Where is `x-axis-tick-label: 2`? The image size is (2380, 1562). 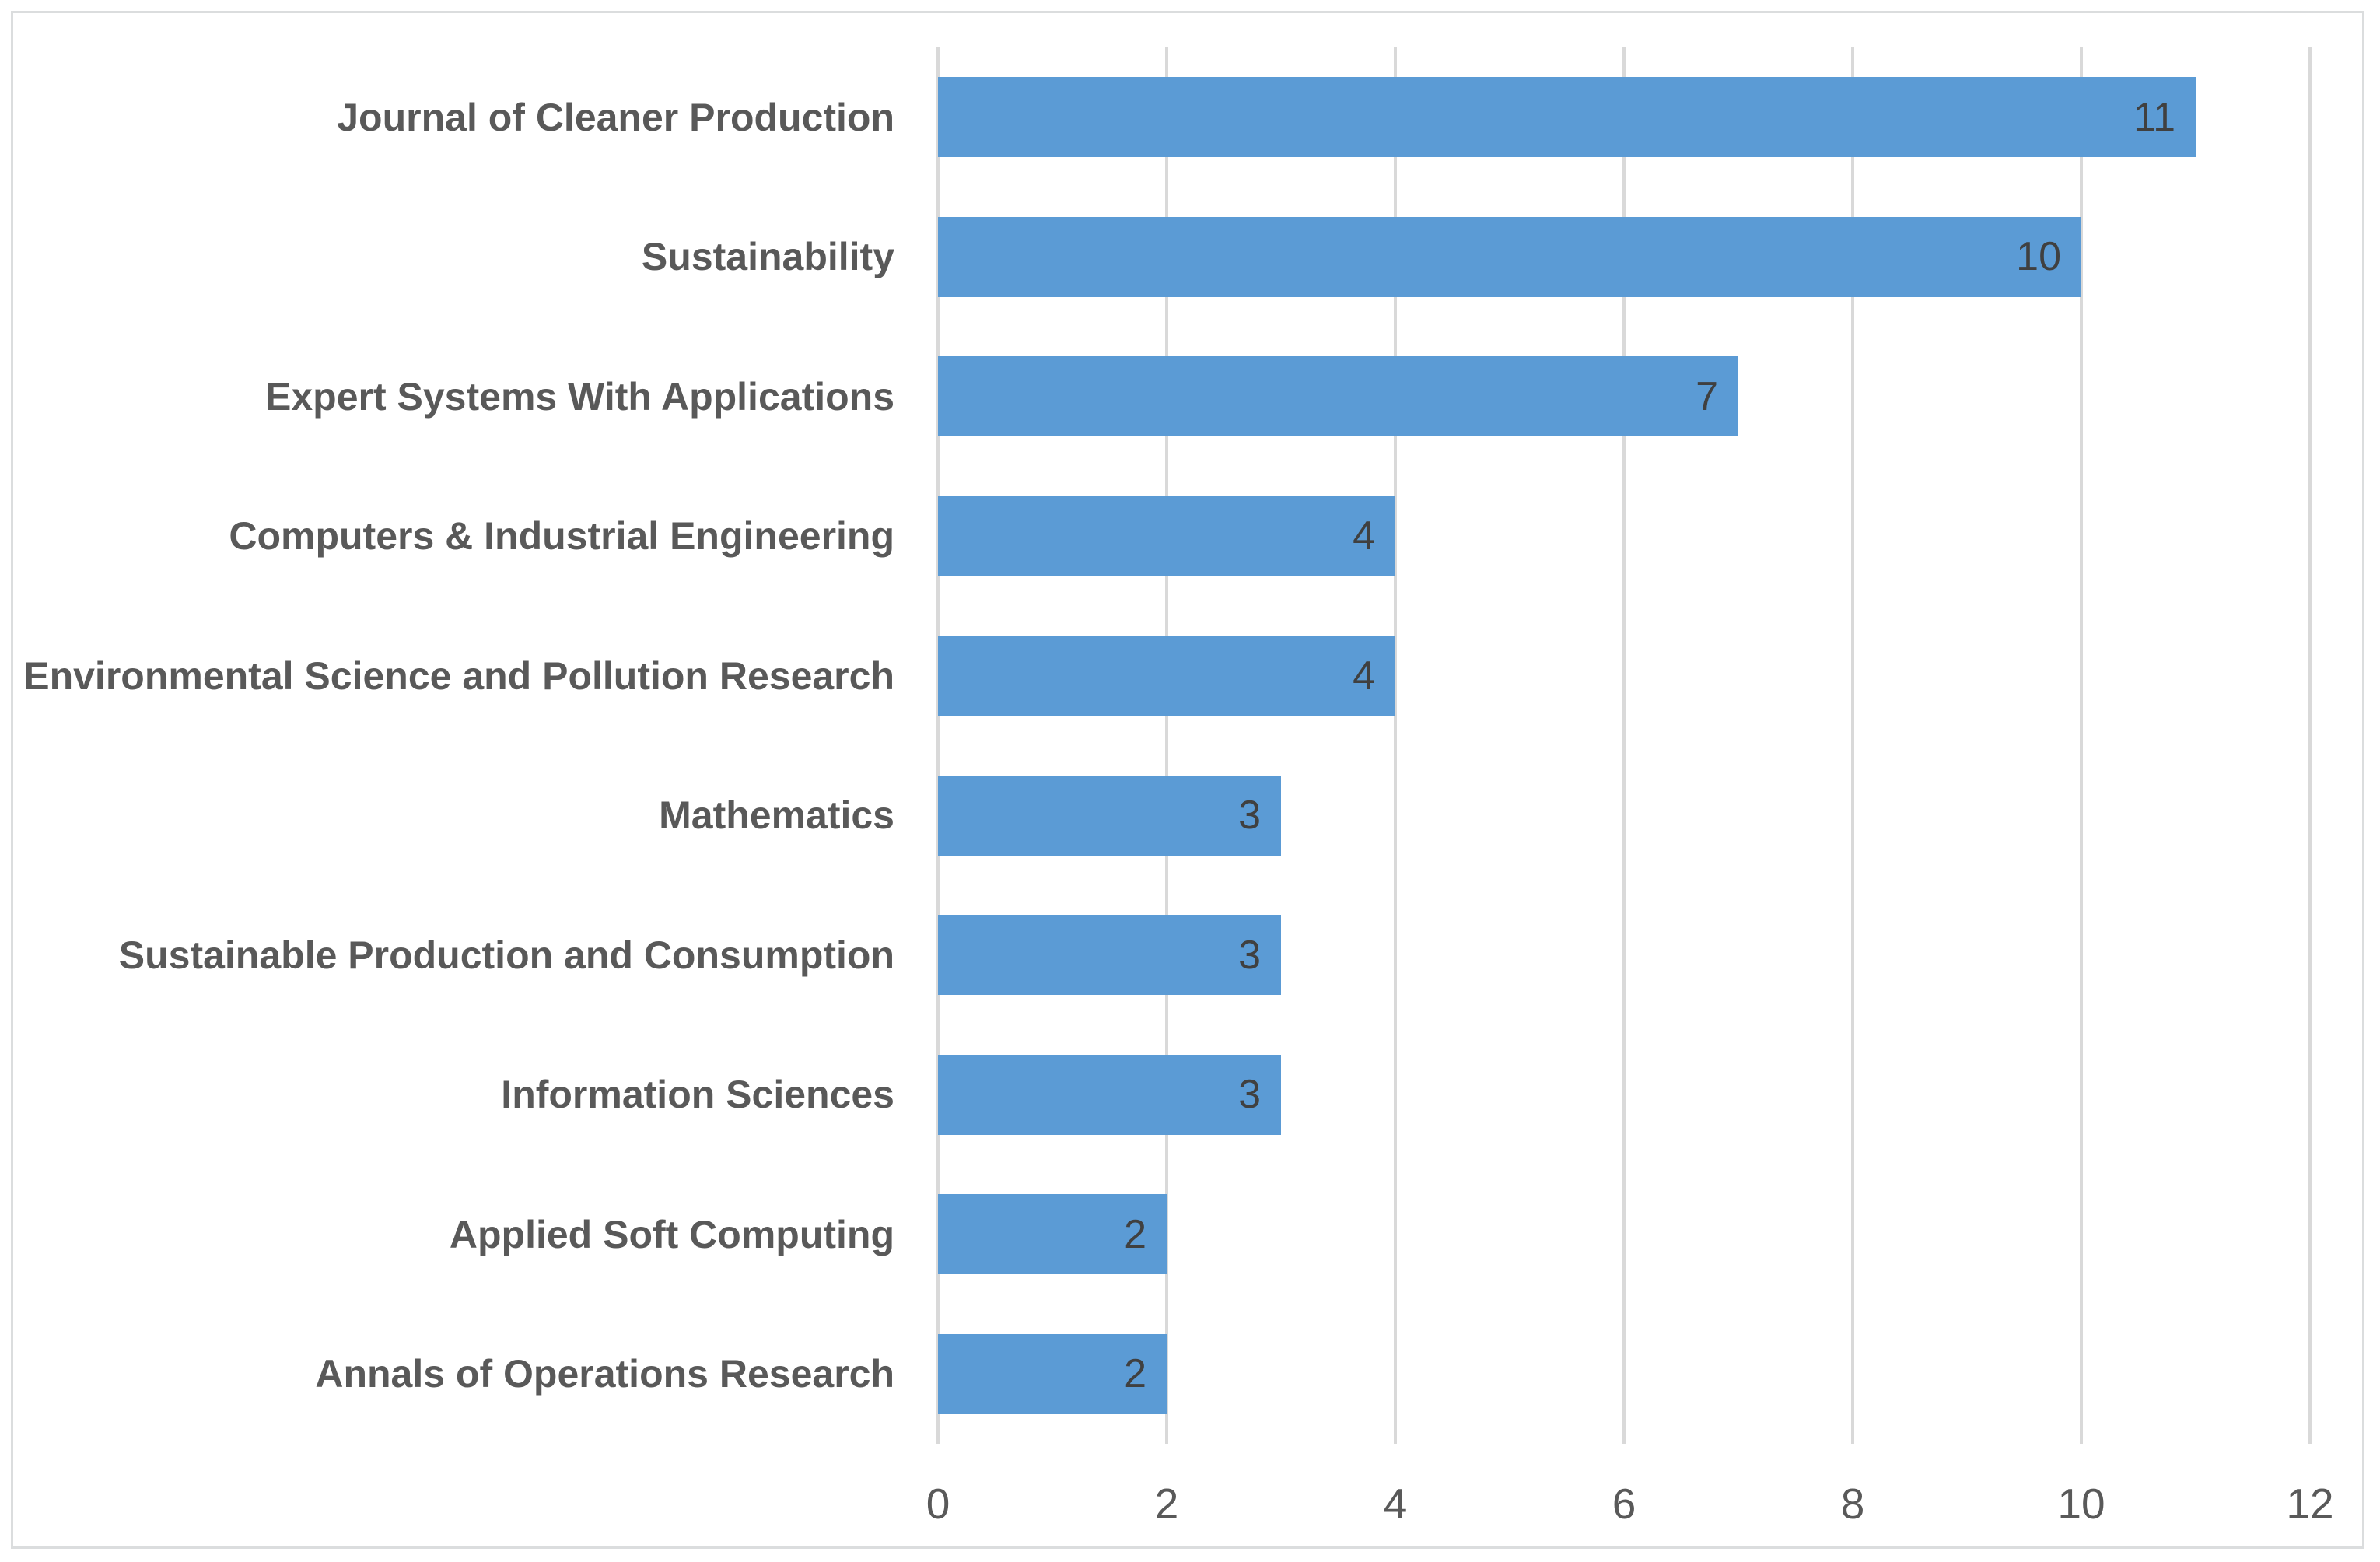
x-axis-tick-label: 2 is located at coordinates (1167, 1504).